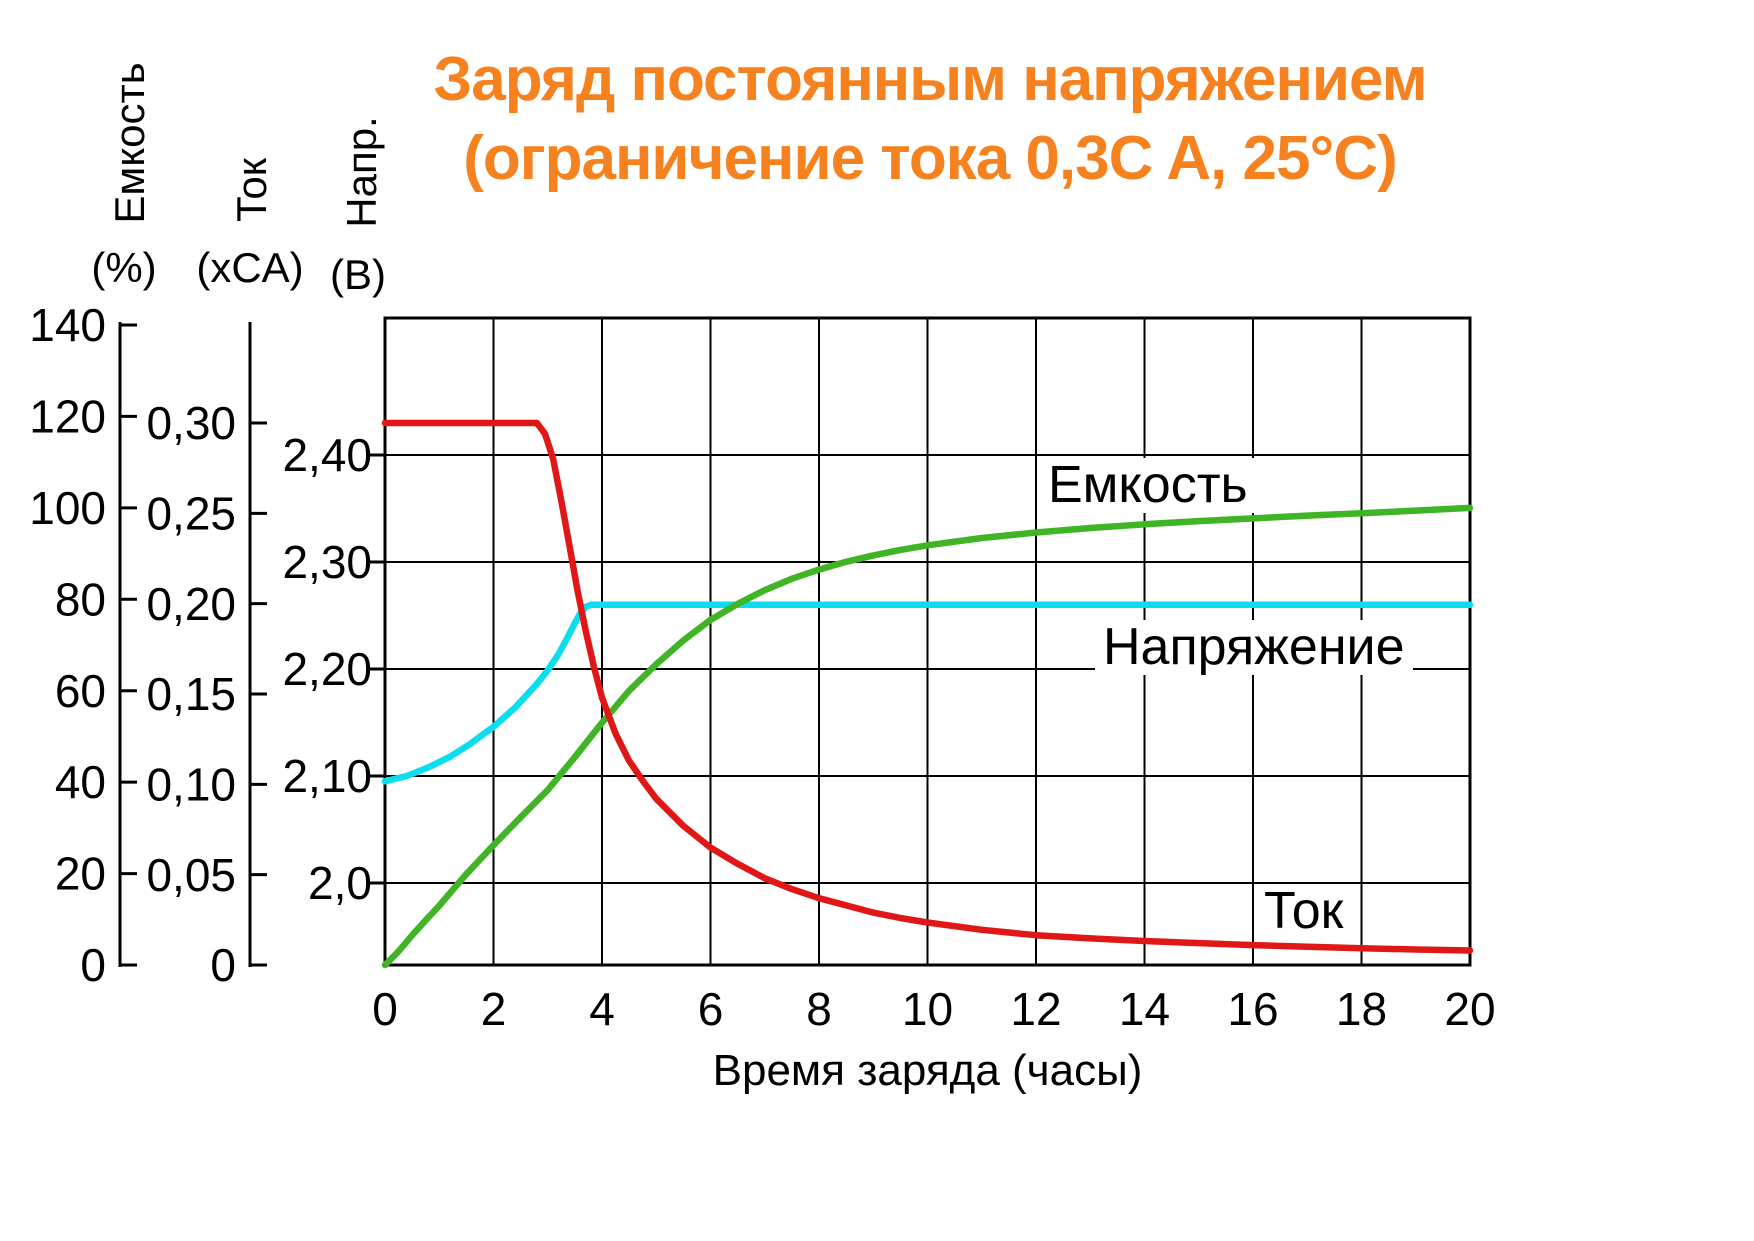  Describe the element at coordinates (327, 562) in the screenshot. I see `voltage-tick-label: 2,30` at that location.